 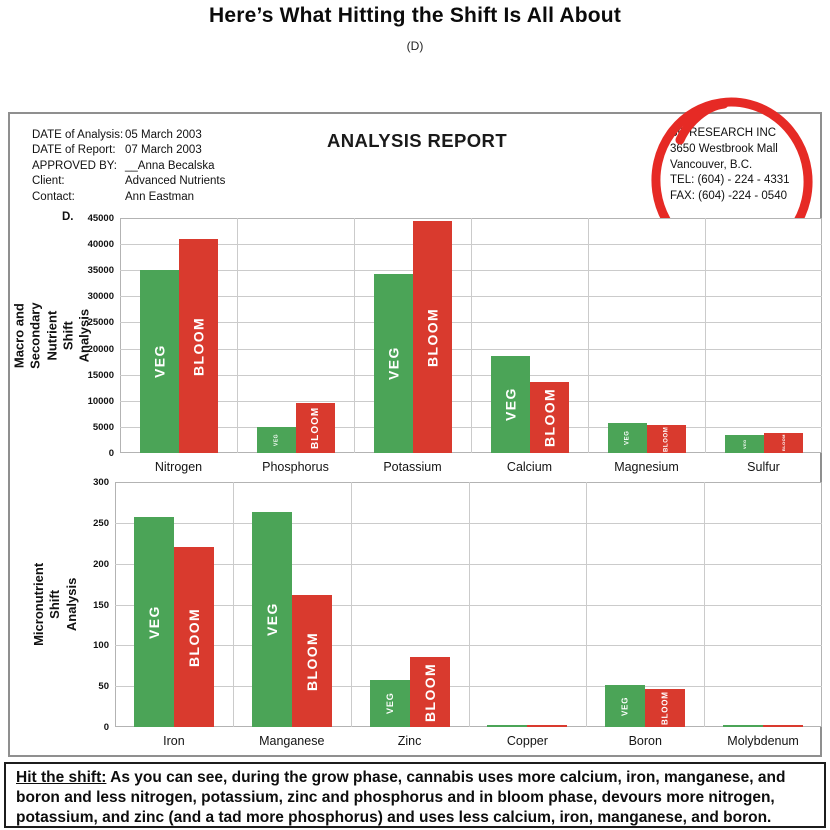 What do you see at coordinates (723, 133) in the screenshot?
I see `company-line: BC RESEARCH INC` at bounding box center [723, 133].